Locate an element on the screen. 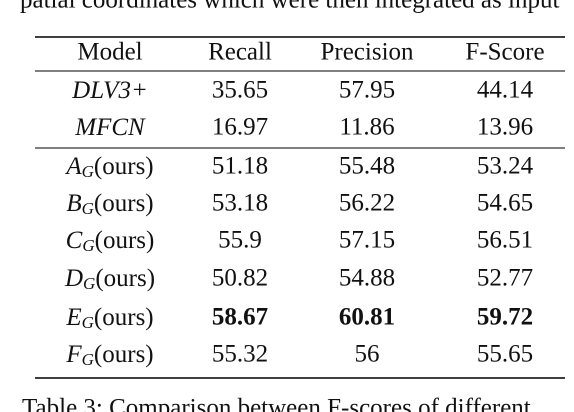  model-name: MFCN is located at coordinates (110, 127).